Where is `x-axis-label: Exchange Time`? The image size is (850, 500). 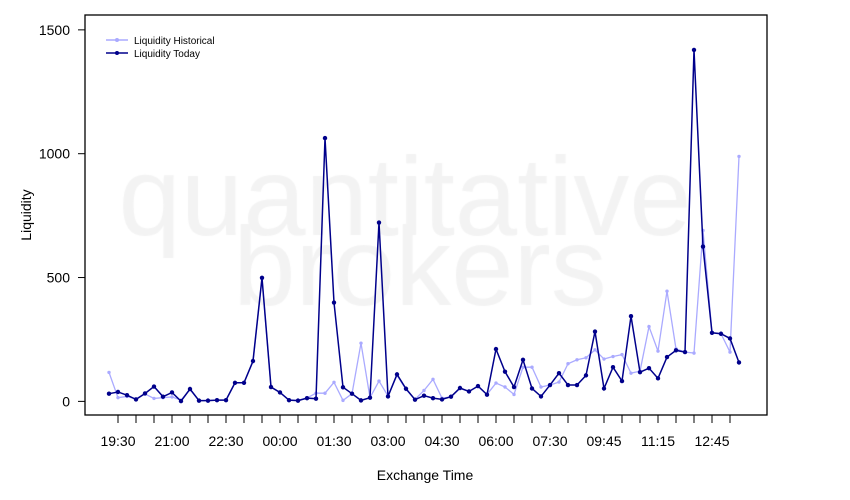
x-axis-label: Exchange Time is located at coordinates (425, 475).